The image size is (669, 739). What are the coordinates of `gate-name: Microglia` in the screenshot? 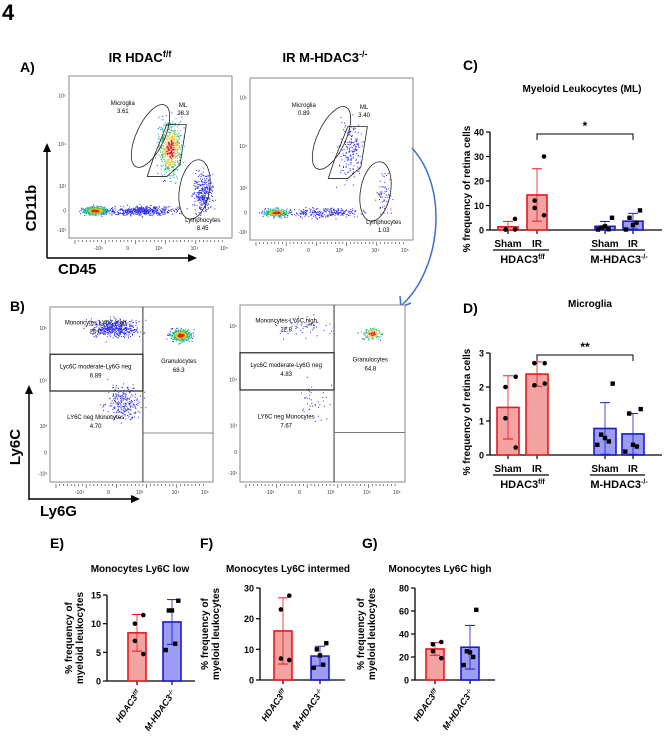 It's located at (123, 104).